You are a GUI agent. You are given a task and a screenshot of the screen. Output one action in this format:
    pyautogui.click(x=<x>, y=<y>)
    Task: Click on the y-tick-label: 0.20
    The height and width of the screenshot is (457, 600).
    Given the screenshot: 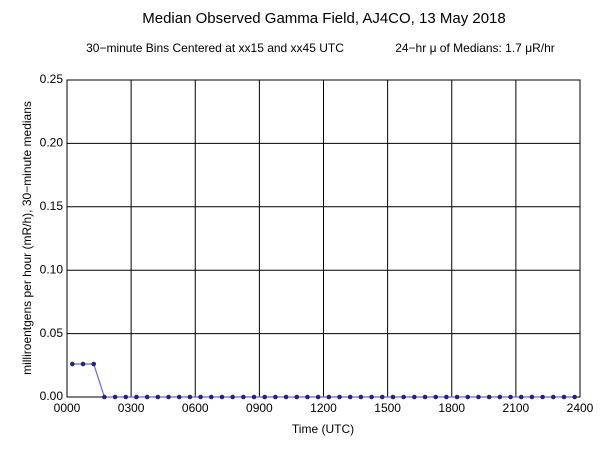 What is the action you would take?
    pyautogui.click(x=52, y=143)
    